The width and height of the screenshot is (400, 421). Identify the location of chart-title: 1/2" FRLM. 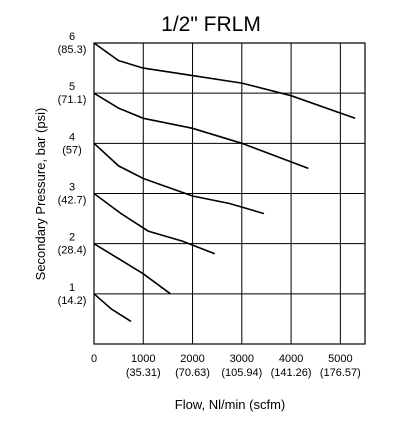
(211, 24).